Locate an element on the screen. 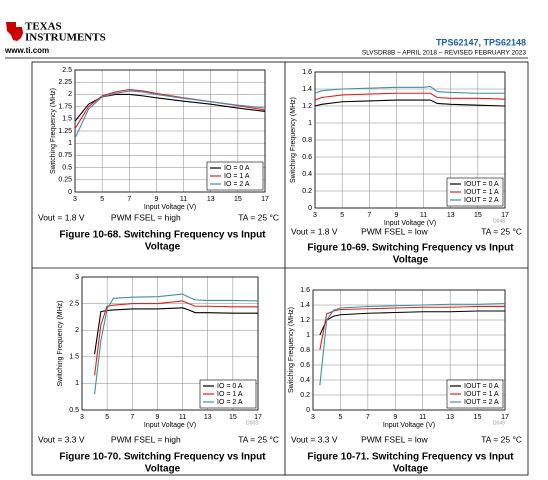 This screenshot has width=548, height=480. y-tick-label: 1.2 is located at coordinates (305, 320).